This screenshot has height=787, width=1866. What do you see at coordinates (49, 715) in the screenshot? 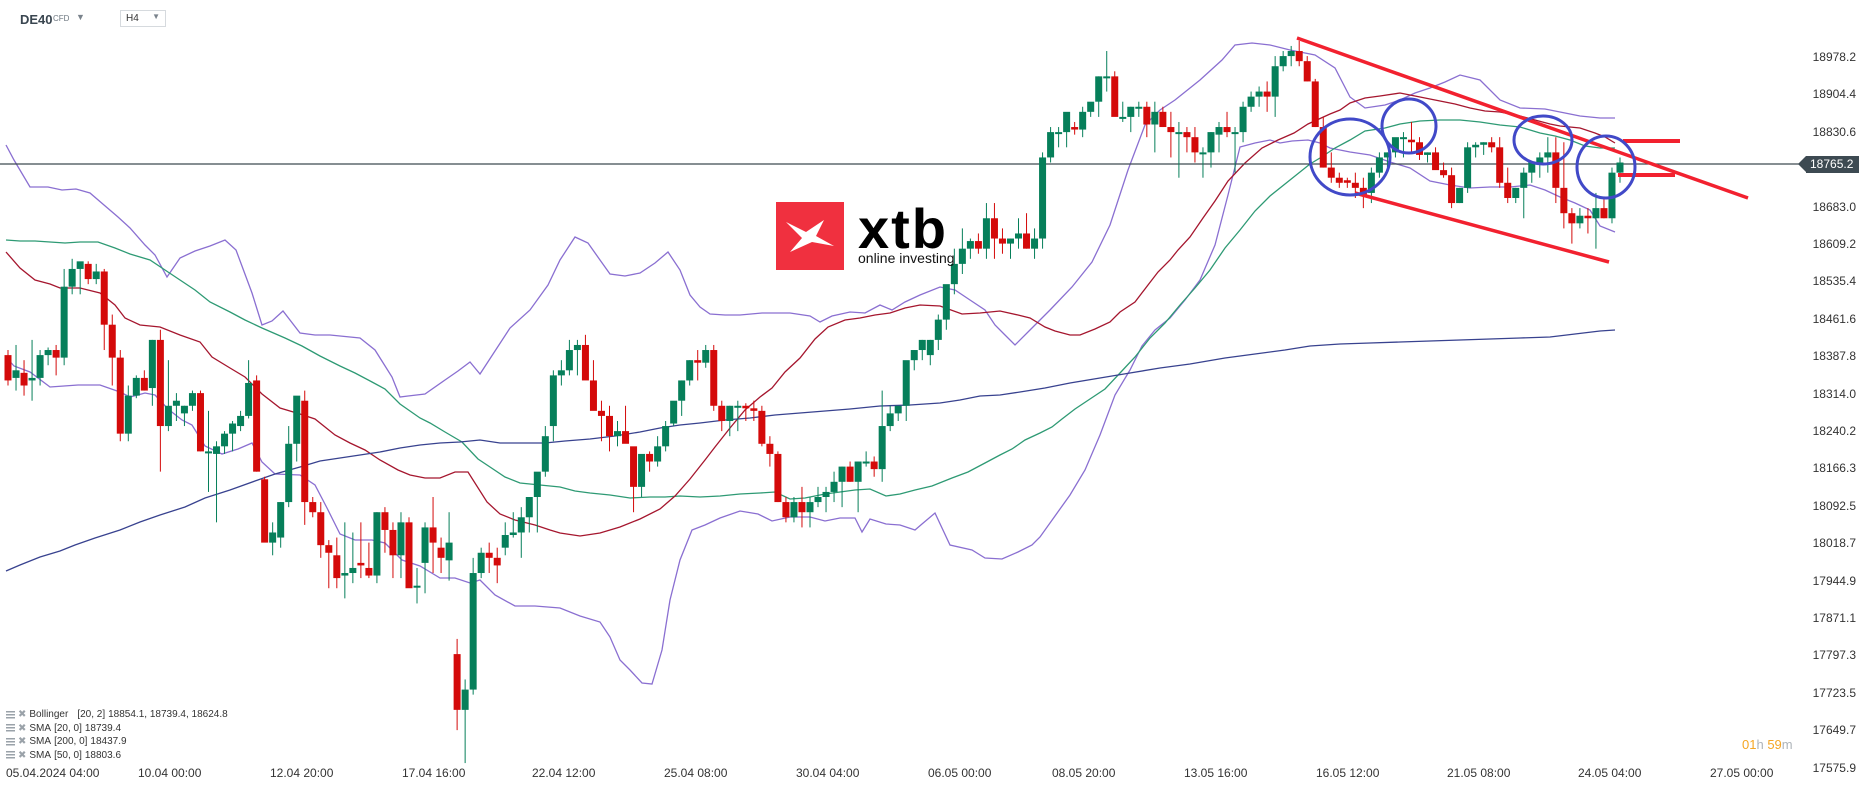
I see `legend-name: Bollinger` at bounding box center [49, 715].